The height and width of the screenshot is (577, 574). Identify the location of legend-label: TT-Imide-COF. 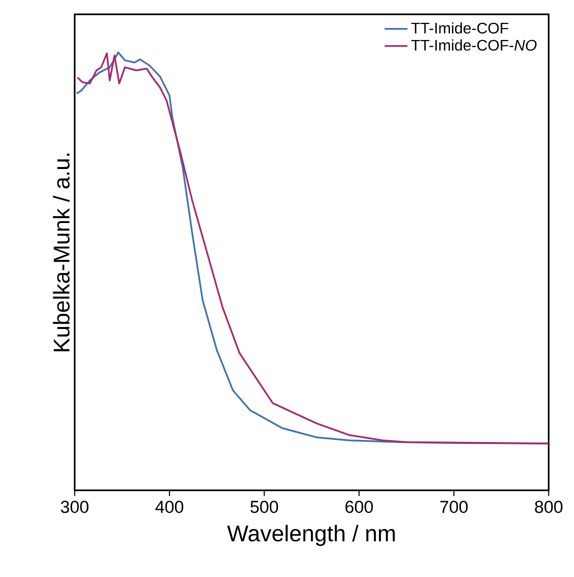
(459, 28).